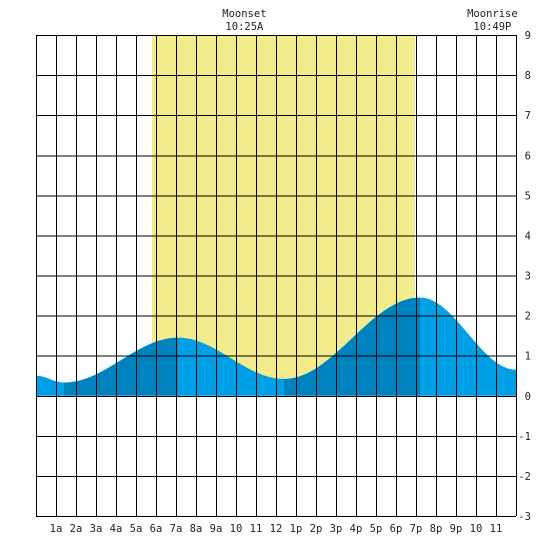  I want to click on y-tick-label: 8, so click(528, 76).